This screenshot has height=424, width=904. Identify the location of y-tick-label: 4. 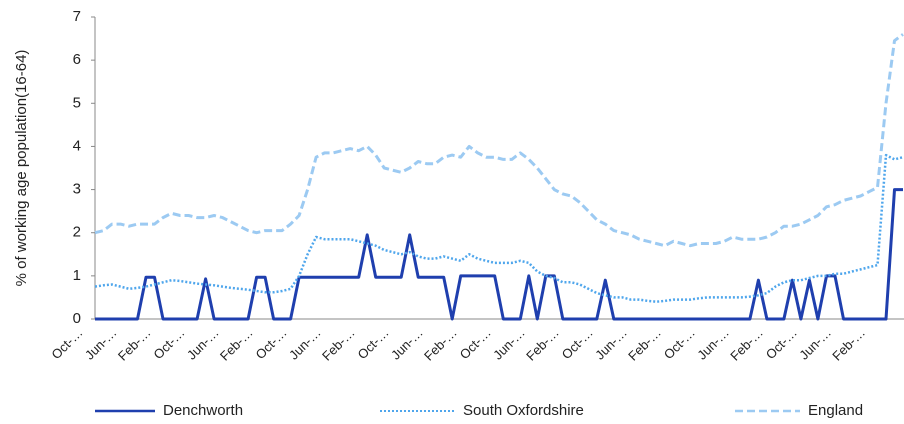
(77, 145).